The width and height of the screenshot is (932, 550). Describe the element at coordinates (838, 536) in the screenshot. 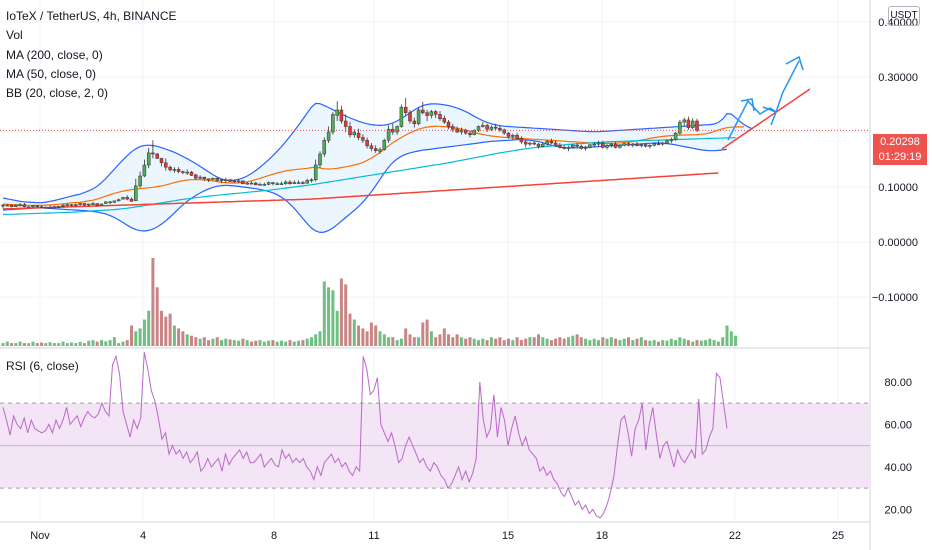

I see `time-tick-label: 25` at that location.